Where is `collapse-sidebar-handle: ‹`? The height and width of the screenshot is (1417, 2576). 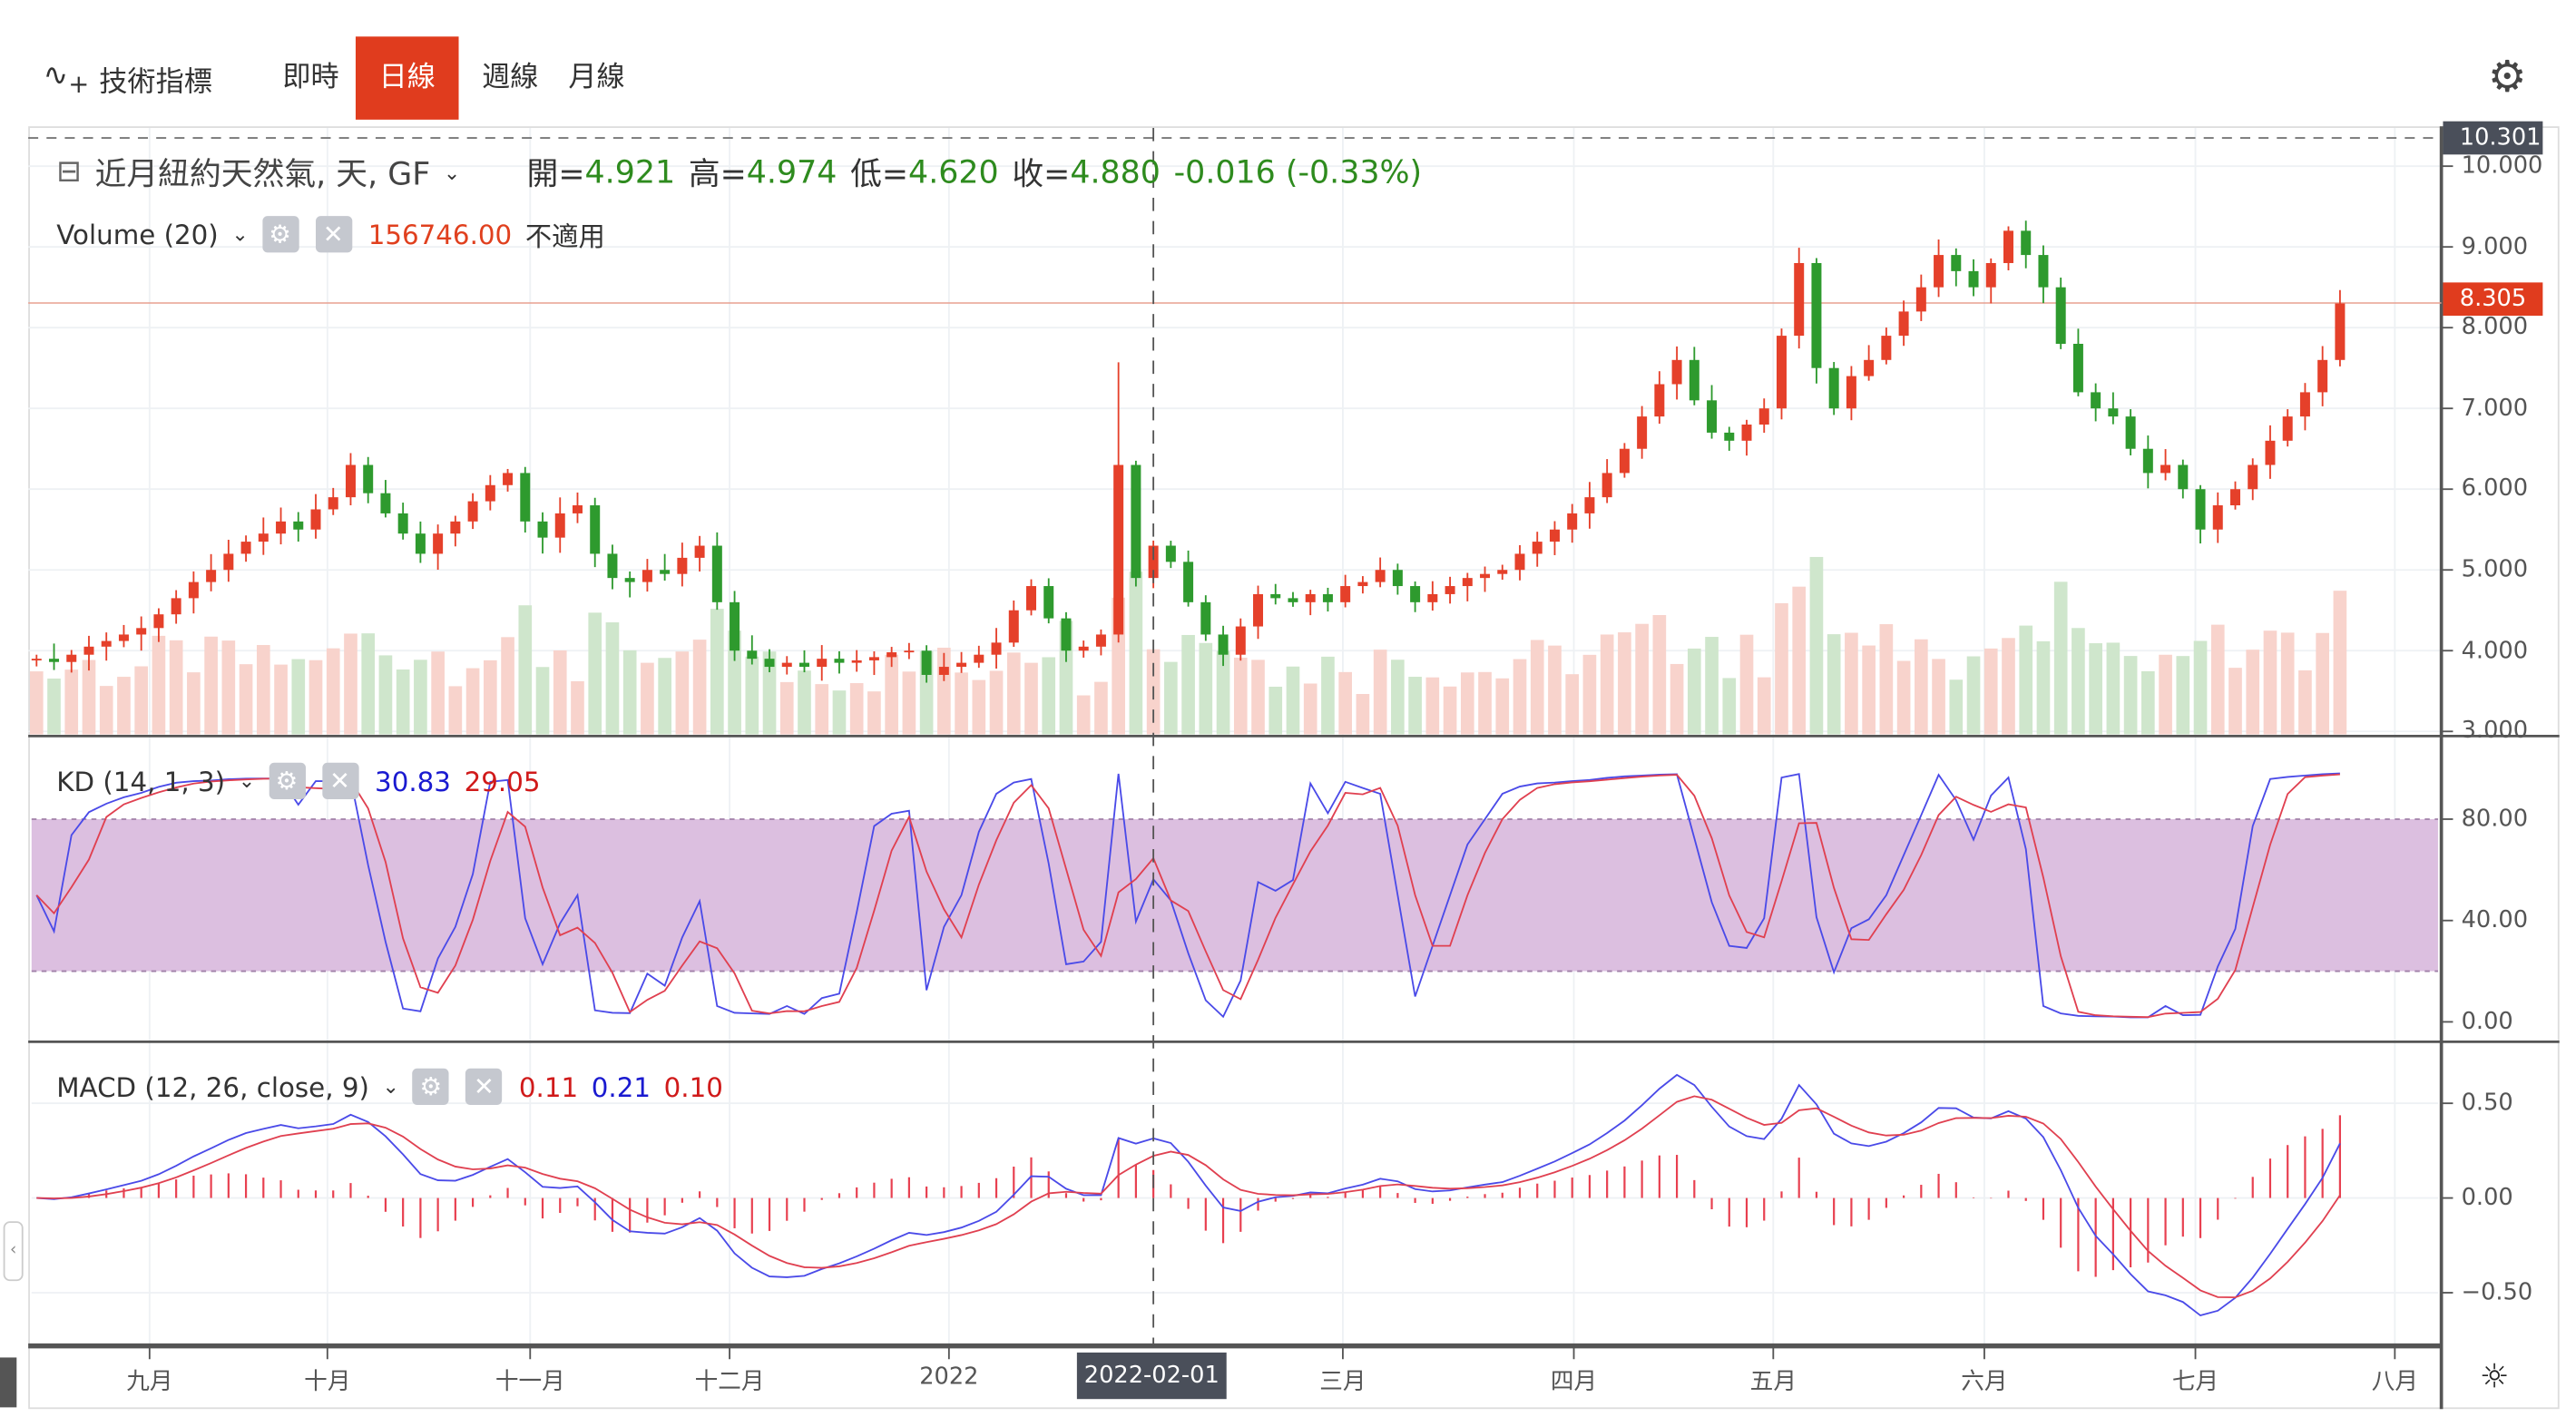
collapse-sidebar-handle: ‹ is located at coordinates (13, 1251).